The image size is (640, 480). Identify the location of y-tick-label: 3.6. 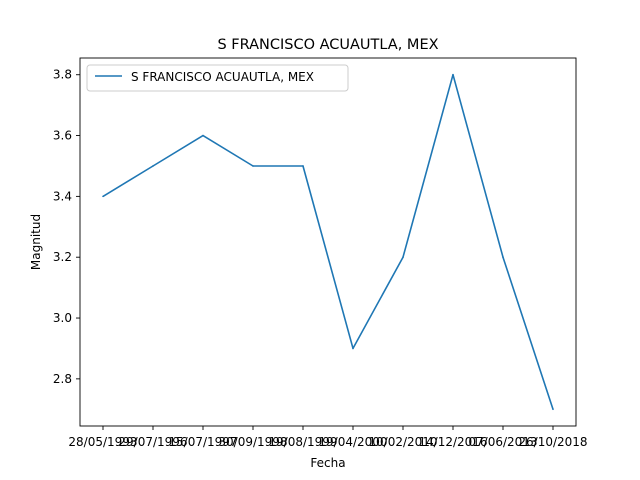
(62, 136).